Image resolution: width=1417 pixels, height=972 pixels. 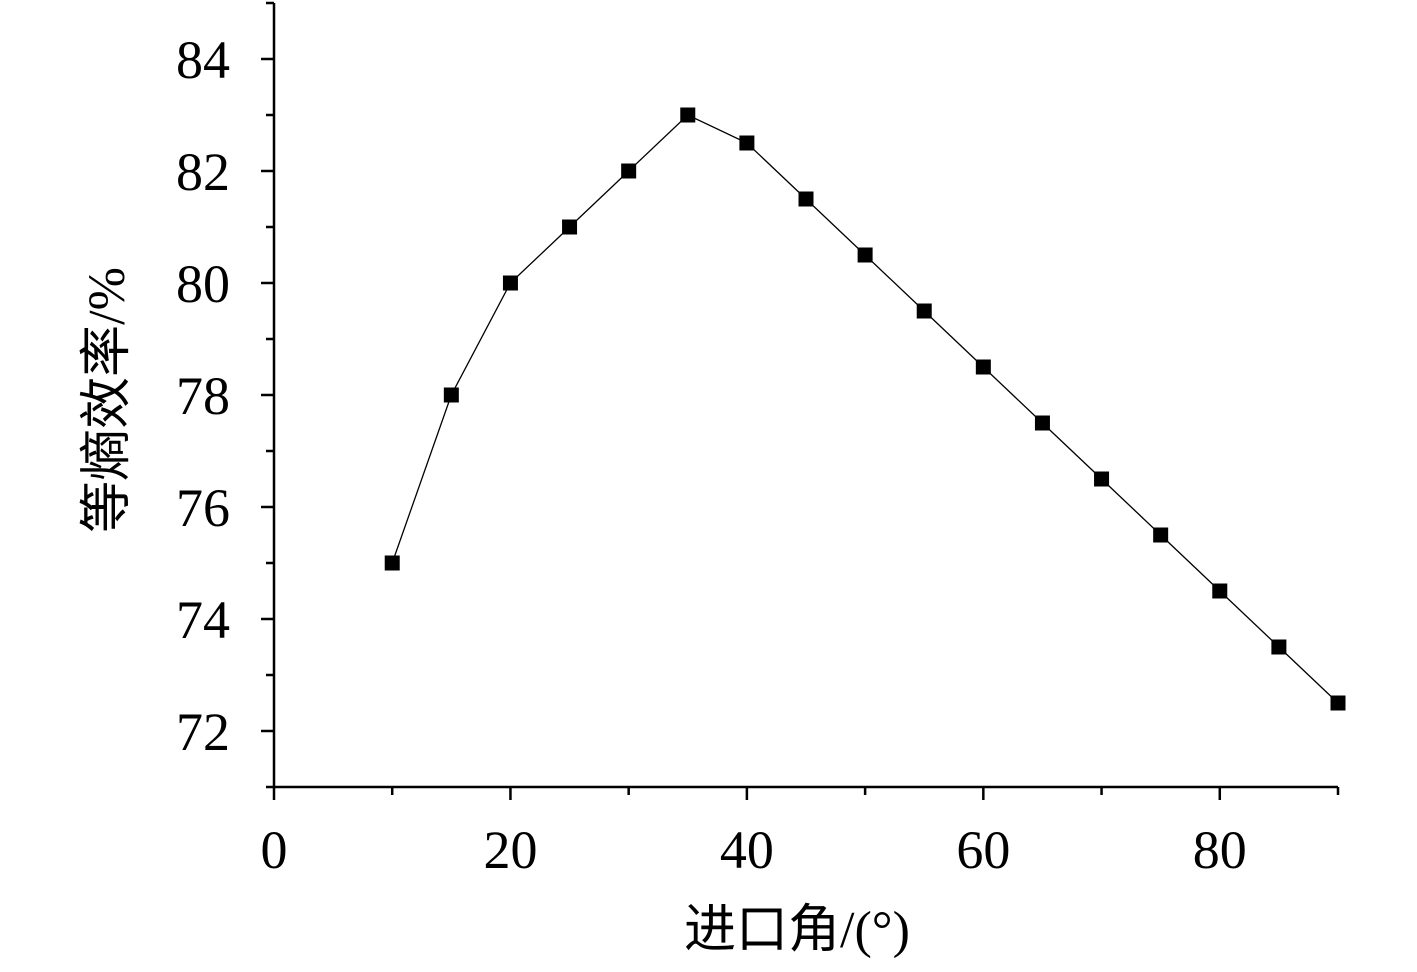 What do you see at coordinates (203, 620) in the screenshot?
I see `y-tick-label: 74` at bounding box center [203, 620].